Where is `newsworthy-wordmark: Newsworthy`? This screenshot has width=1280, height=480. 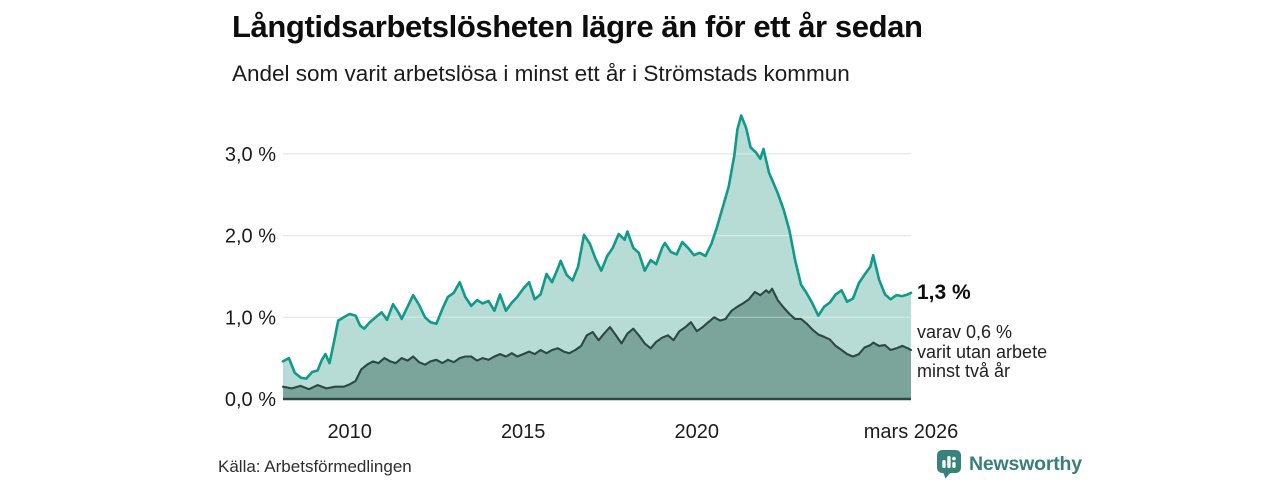 newsworthy-wordmark: Newsworthy is located at coordinates (1025, 463).